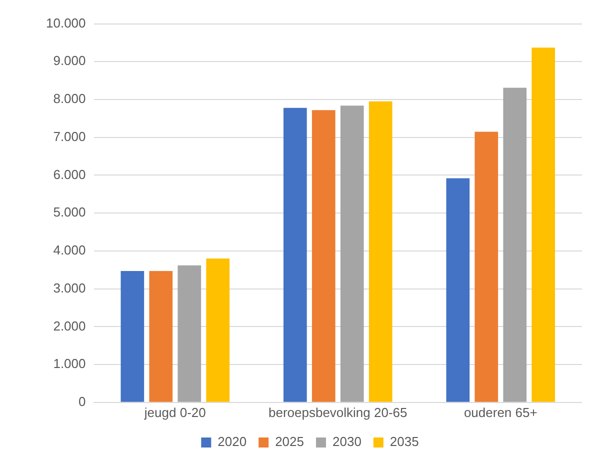 The width and height of the screenshot is (590, 467). I want to click on legend-label: 2020, so click(232, 442).